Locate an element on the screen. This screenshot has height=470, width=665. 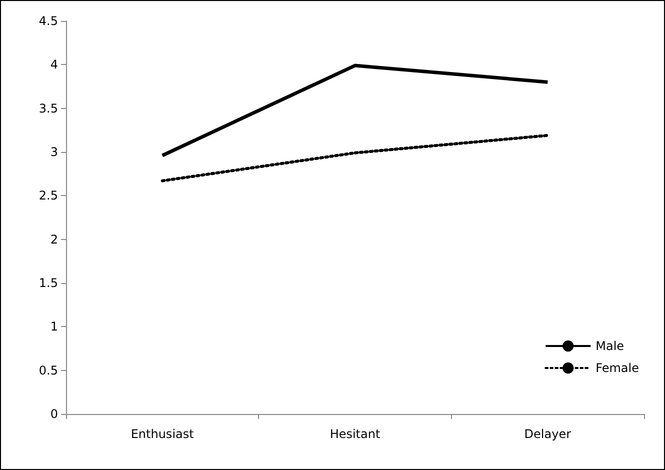
y-tick-label: 1 is located at coordinates (54, 327).